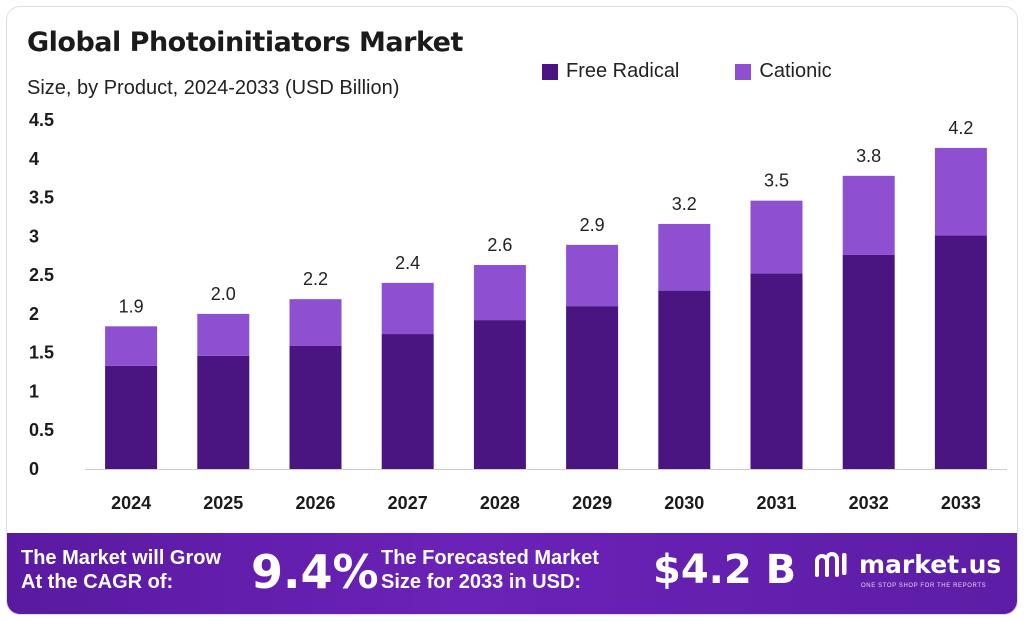 The height and width of the screenshot is (621, 1024). What do you see at coordinates (961, 503) in the screenshot?
I see `x-tick-label: 2033` at bounding box center [961, 503].